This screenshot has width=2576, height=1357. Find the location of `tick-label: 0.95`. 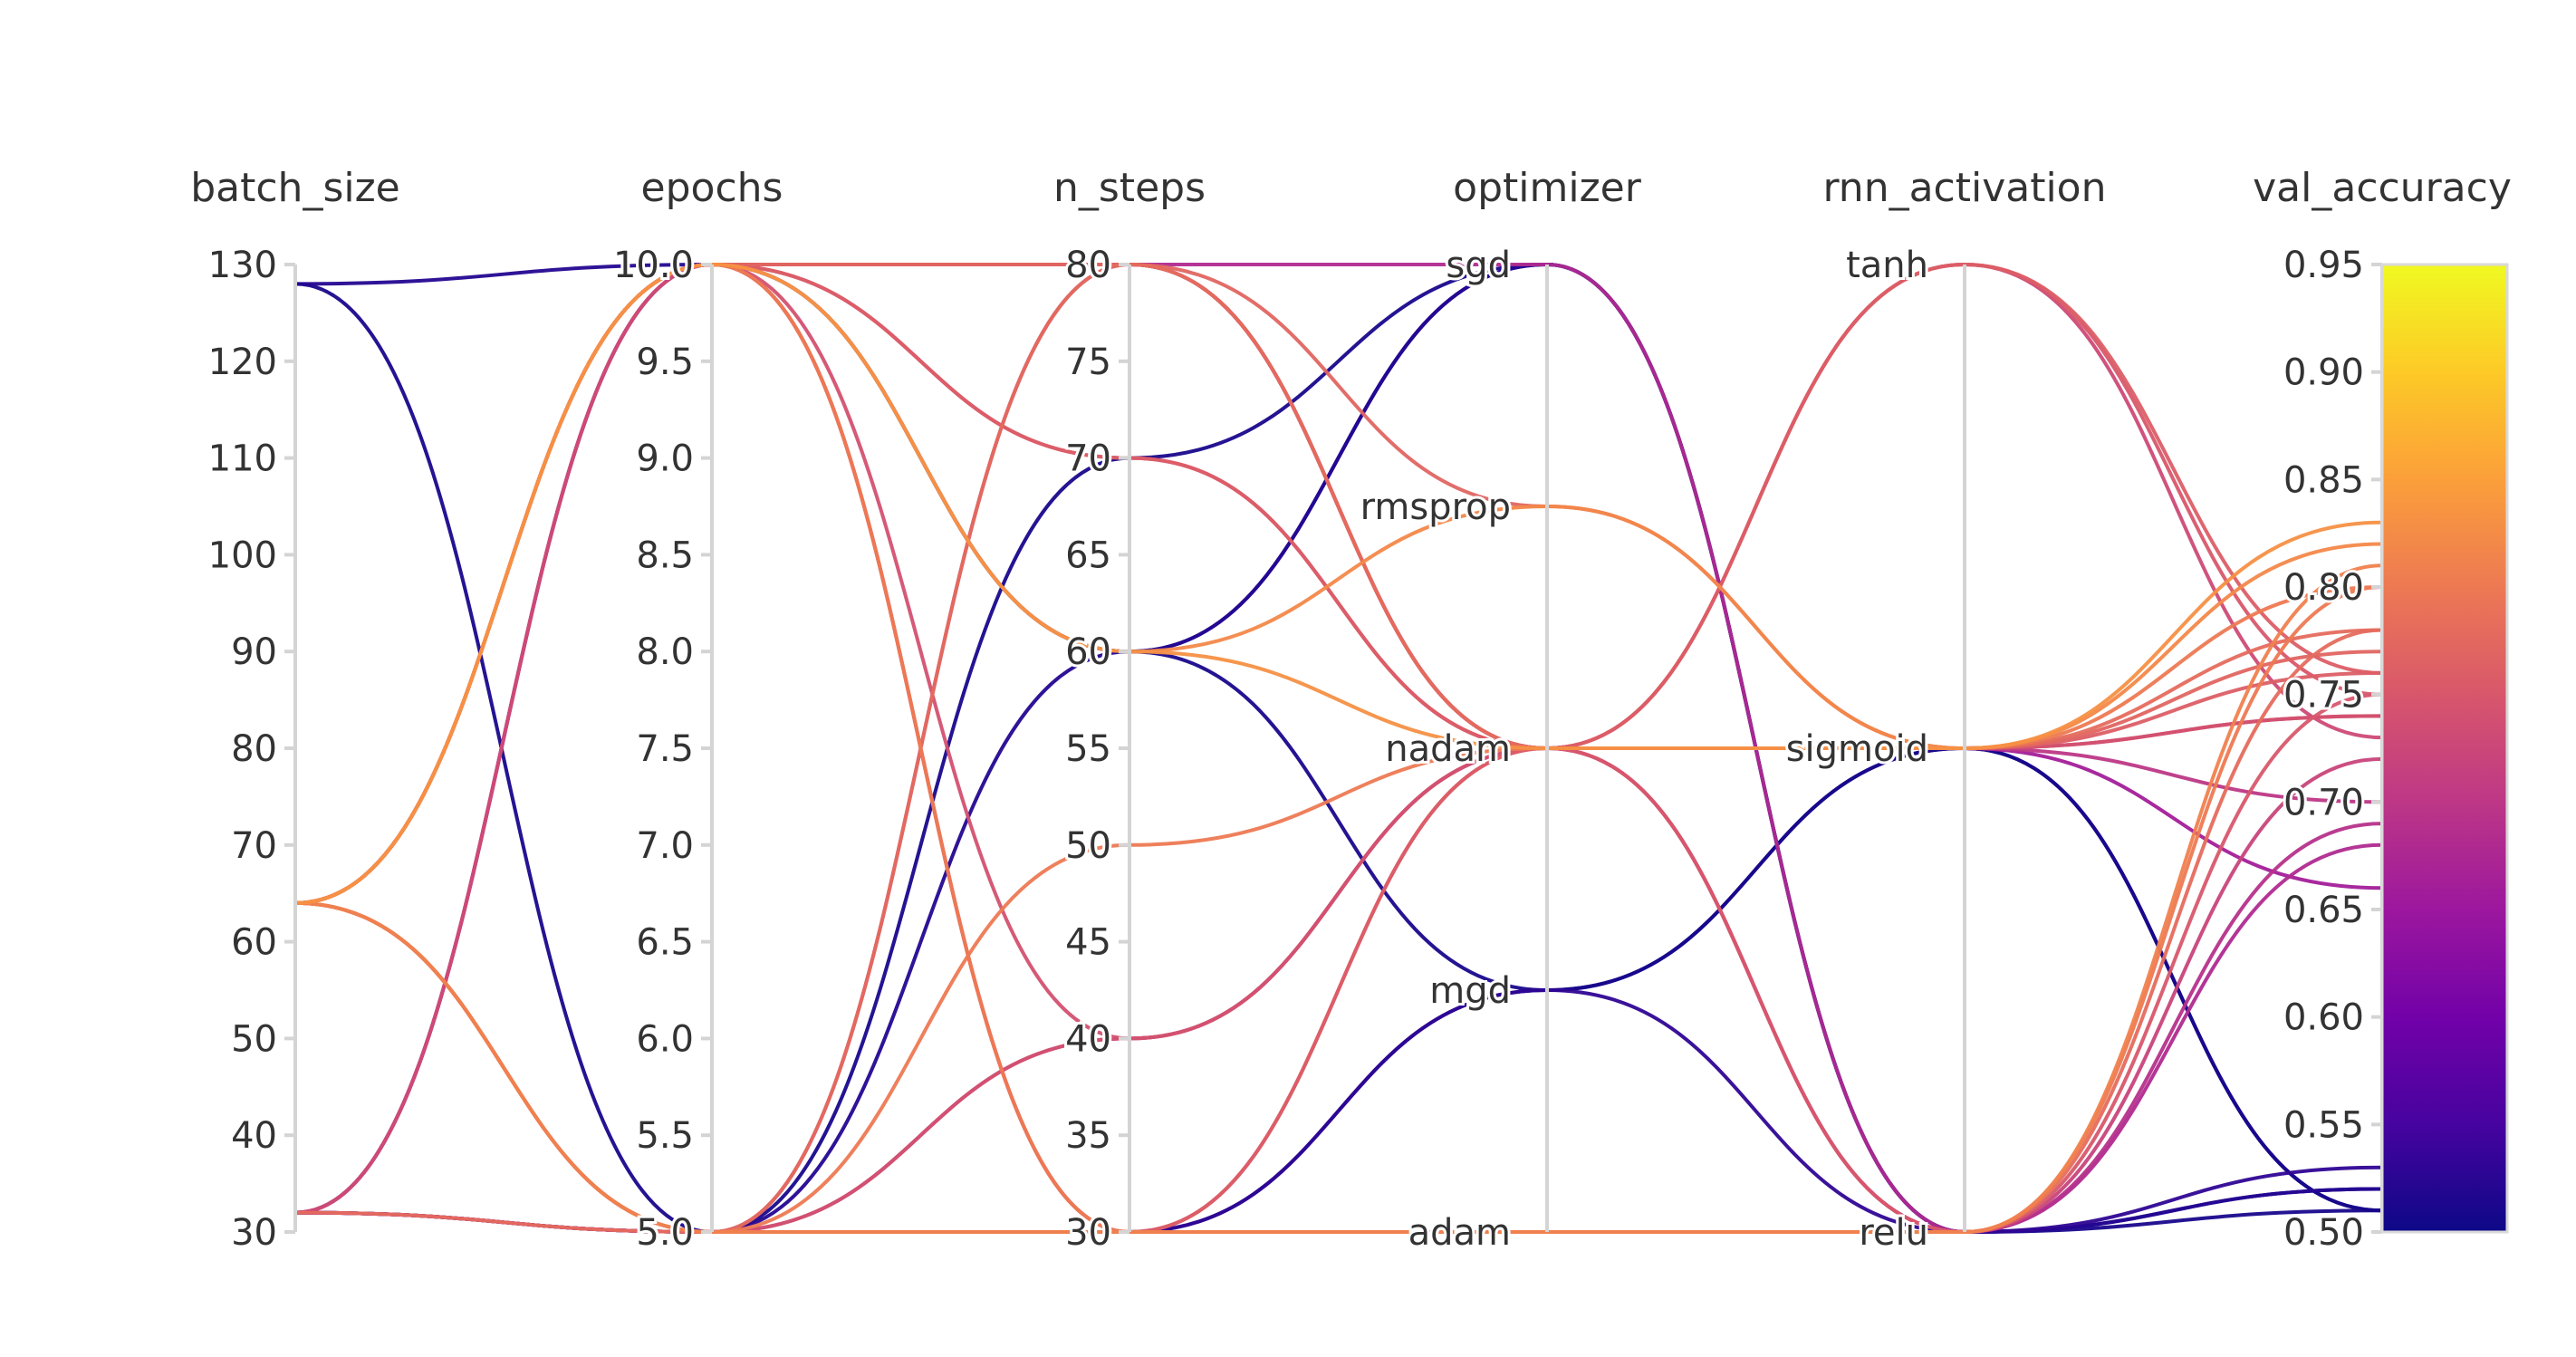

tick-label: 0.95 is located at coordinates (2323, 265).